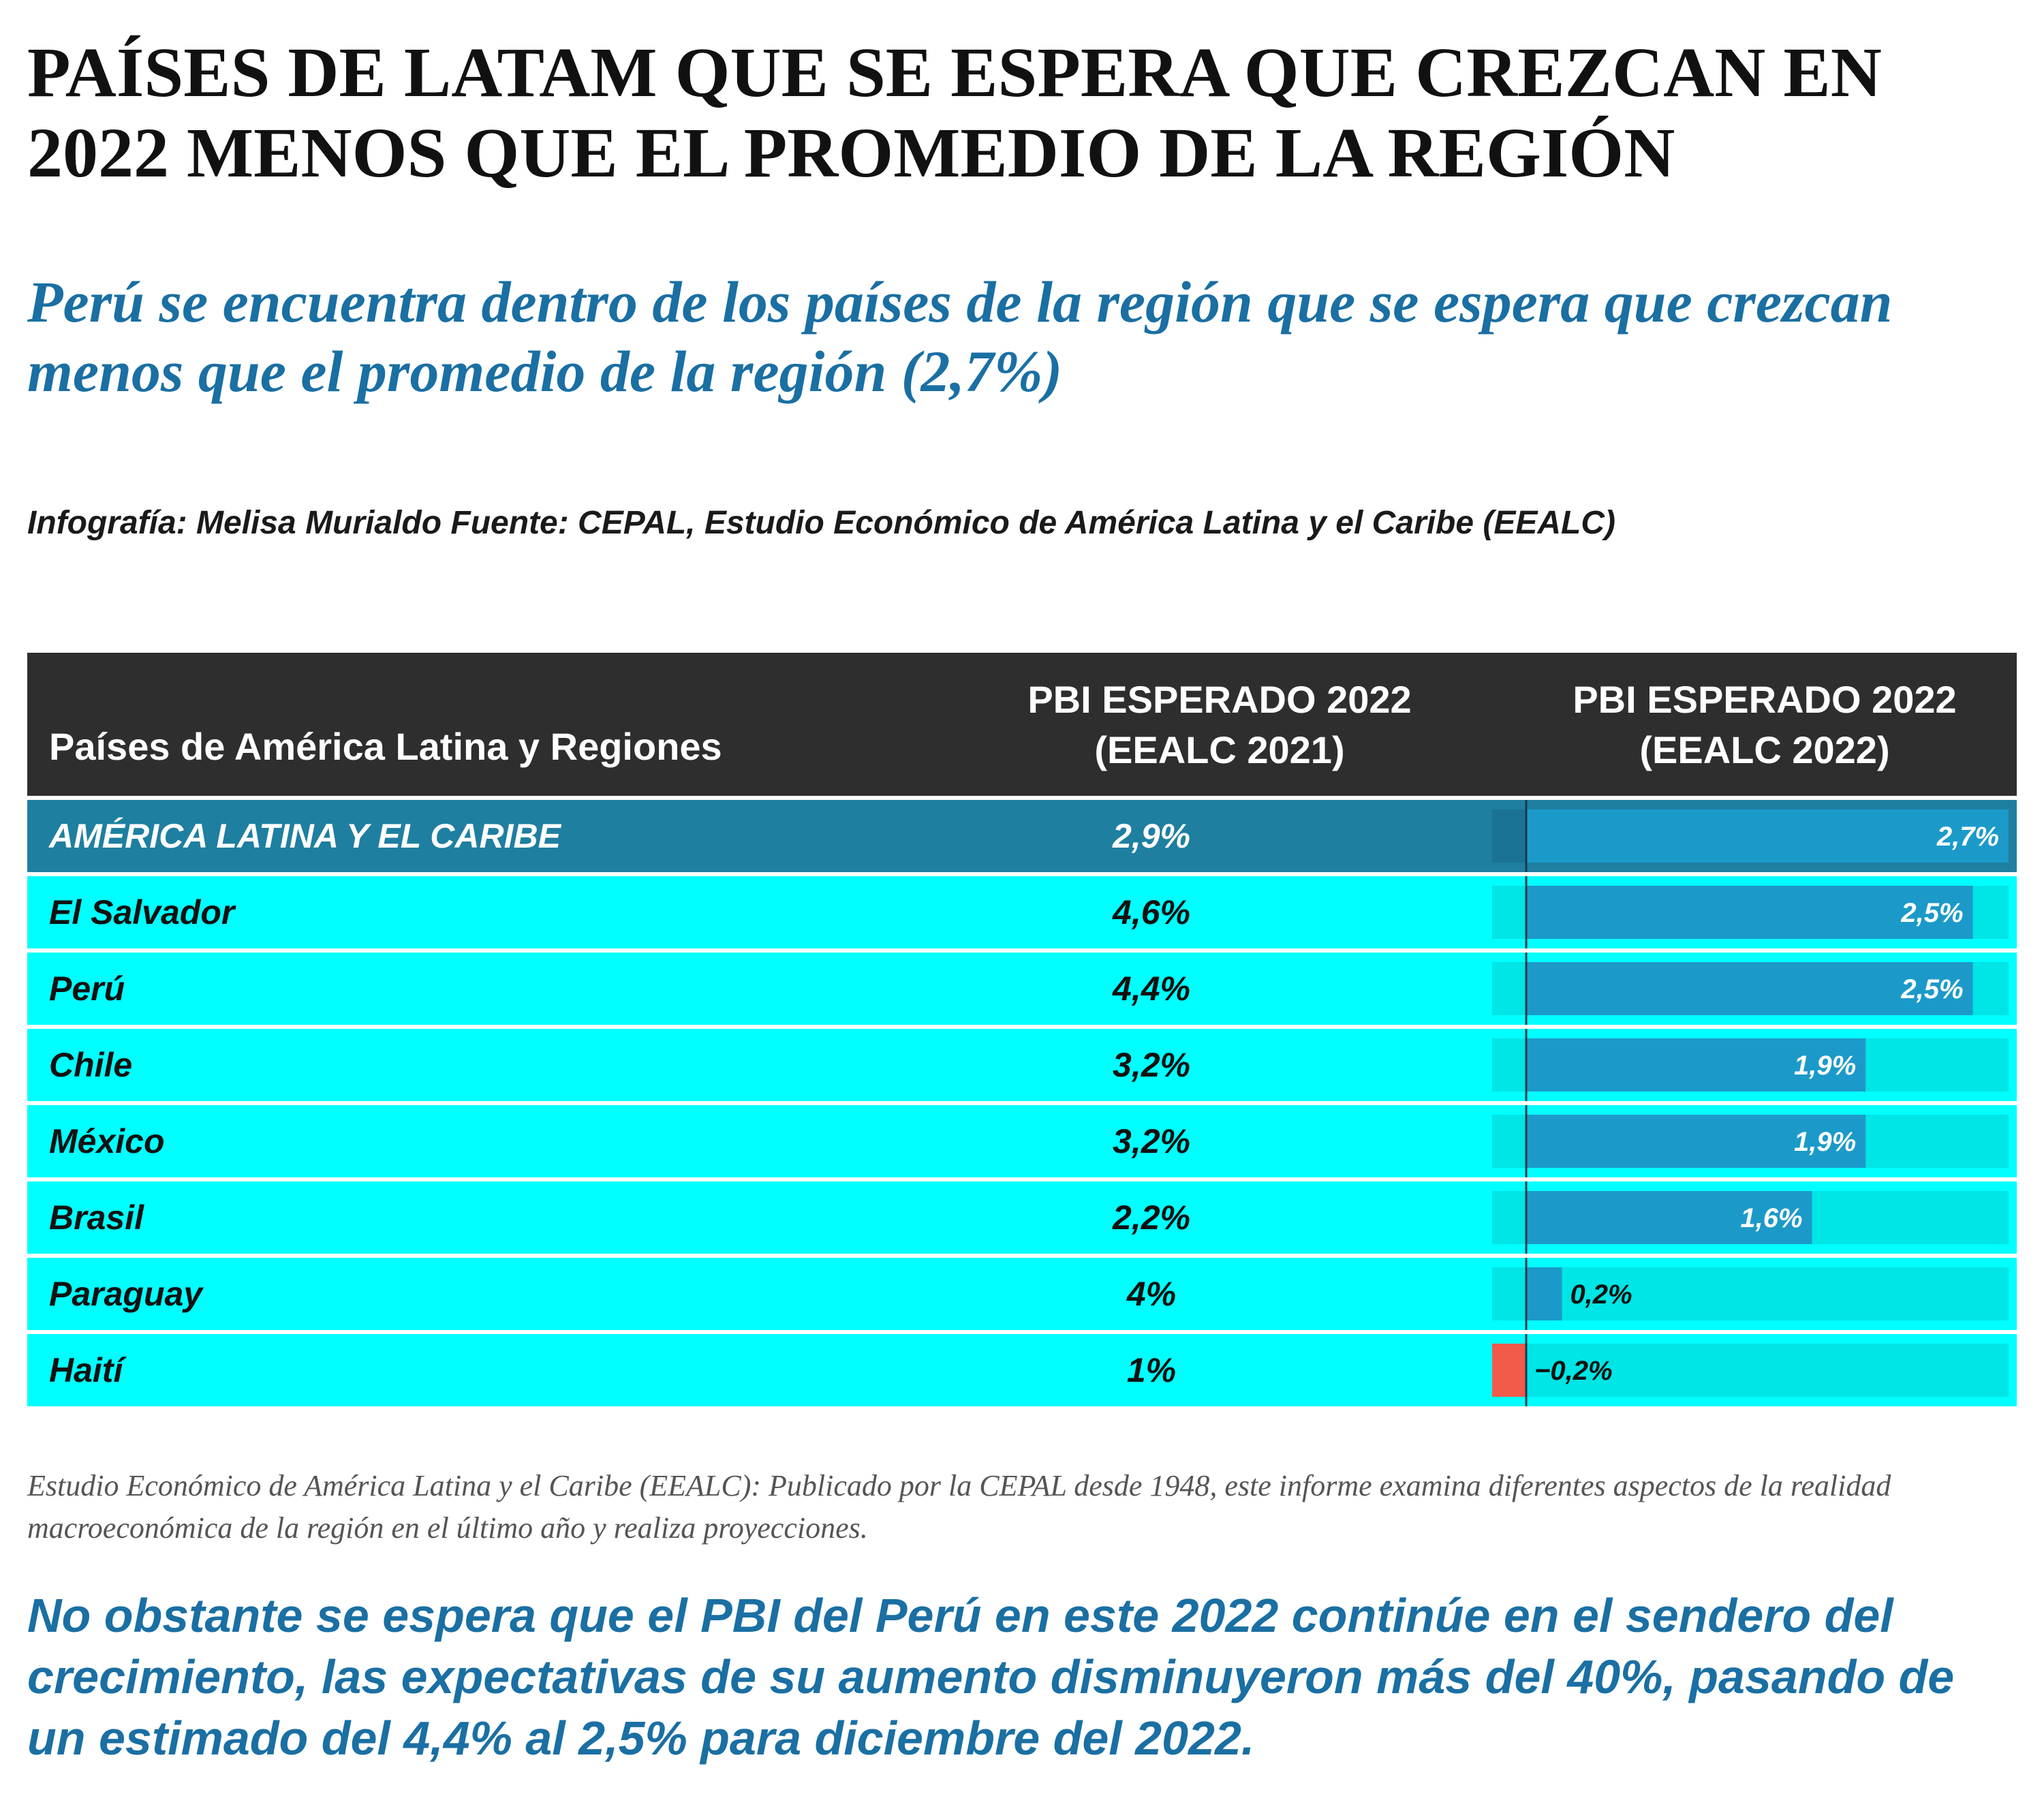 The image size is (2044, 1794). I want to click on table-row: Brasil 2,2% 1,6%, so click(1022, 1217).